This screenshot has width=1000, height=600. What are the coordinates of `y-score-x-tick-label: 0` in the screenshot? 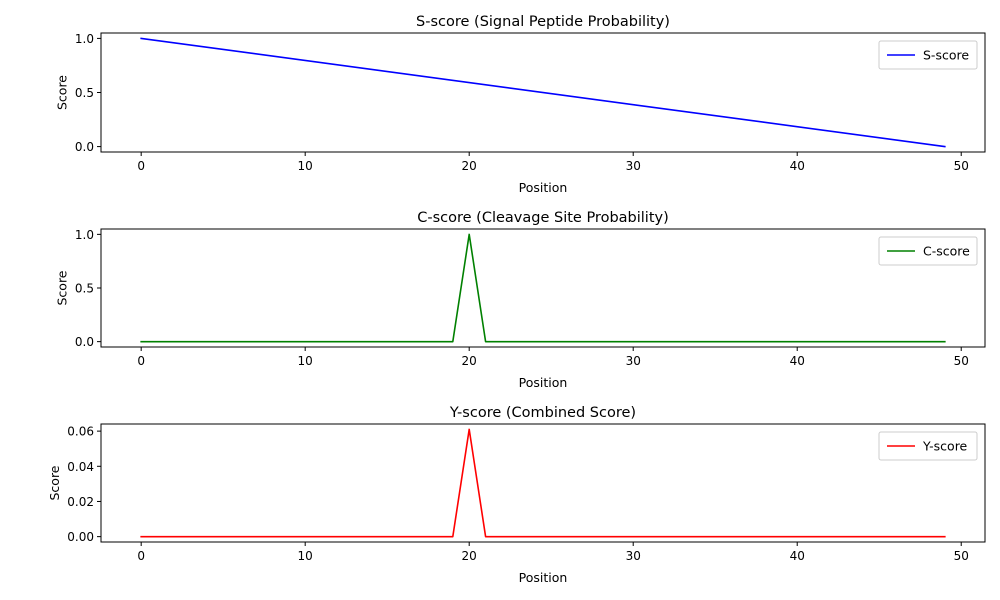 It's located at (141, 556).